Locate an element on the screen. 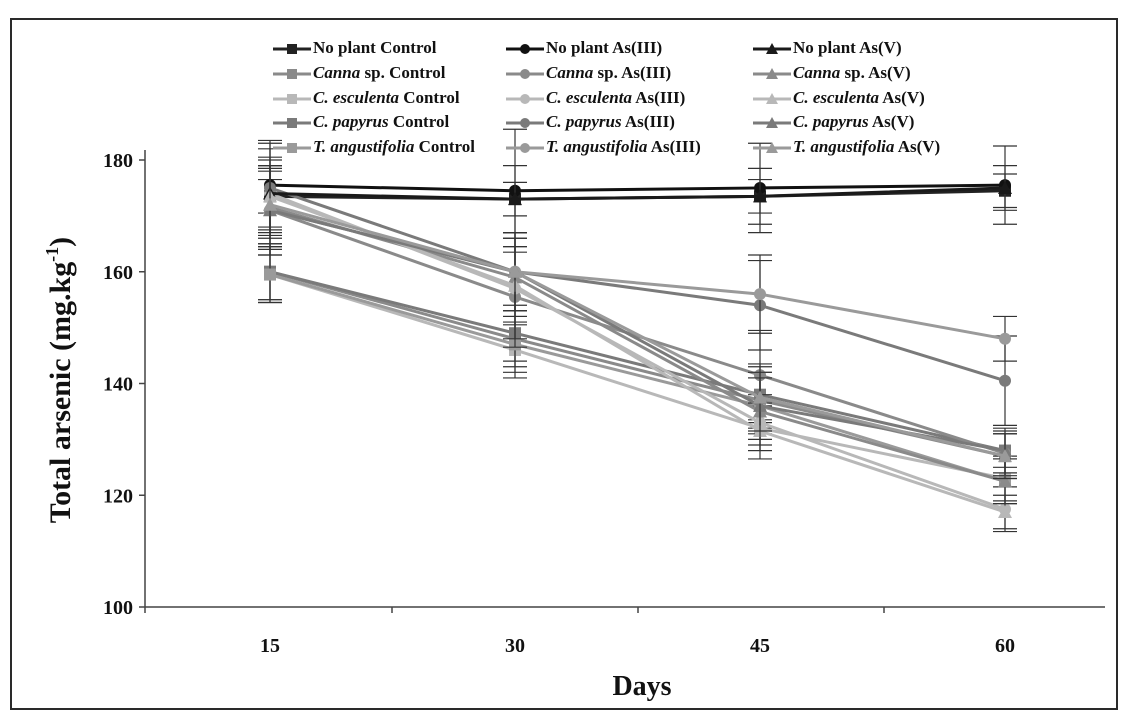 The height and width of the screenshot is (715, 1124). y-axis-title-close: ) is located at coordinates (60, 242).